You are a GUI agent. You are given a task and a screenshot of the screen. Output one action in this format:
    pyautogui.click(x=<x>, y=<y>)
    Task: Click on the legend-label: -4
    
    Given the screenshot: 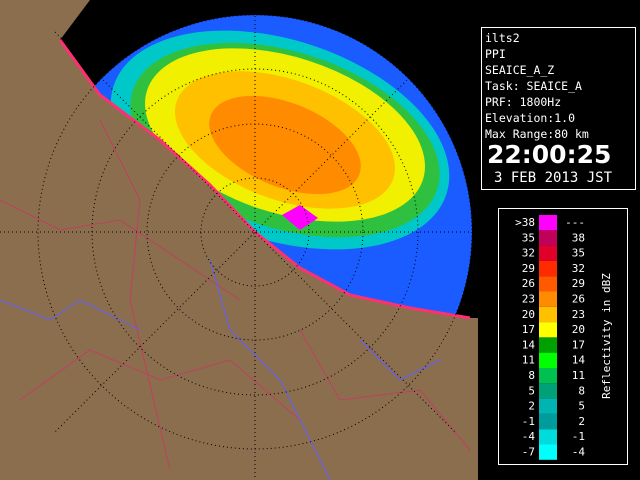 What is the action you would take?
    pyautogui.click(x=529, y=436)
    